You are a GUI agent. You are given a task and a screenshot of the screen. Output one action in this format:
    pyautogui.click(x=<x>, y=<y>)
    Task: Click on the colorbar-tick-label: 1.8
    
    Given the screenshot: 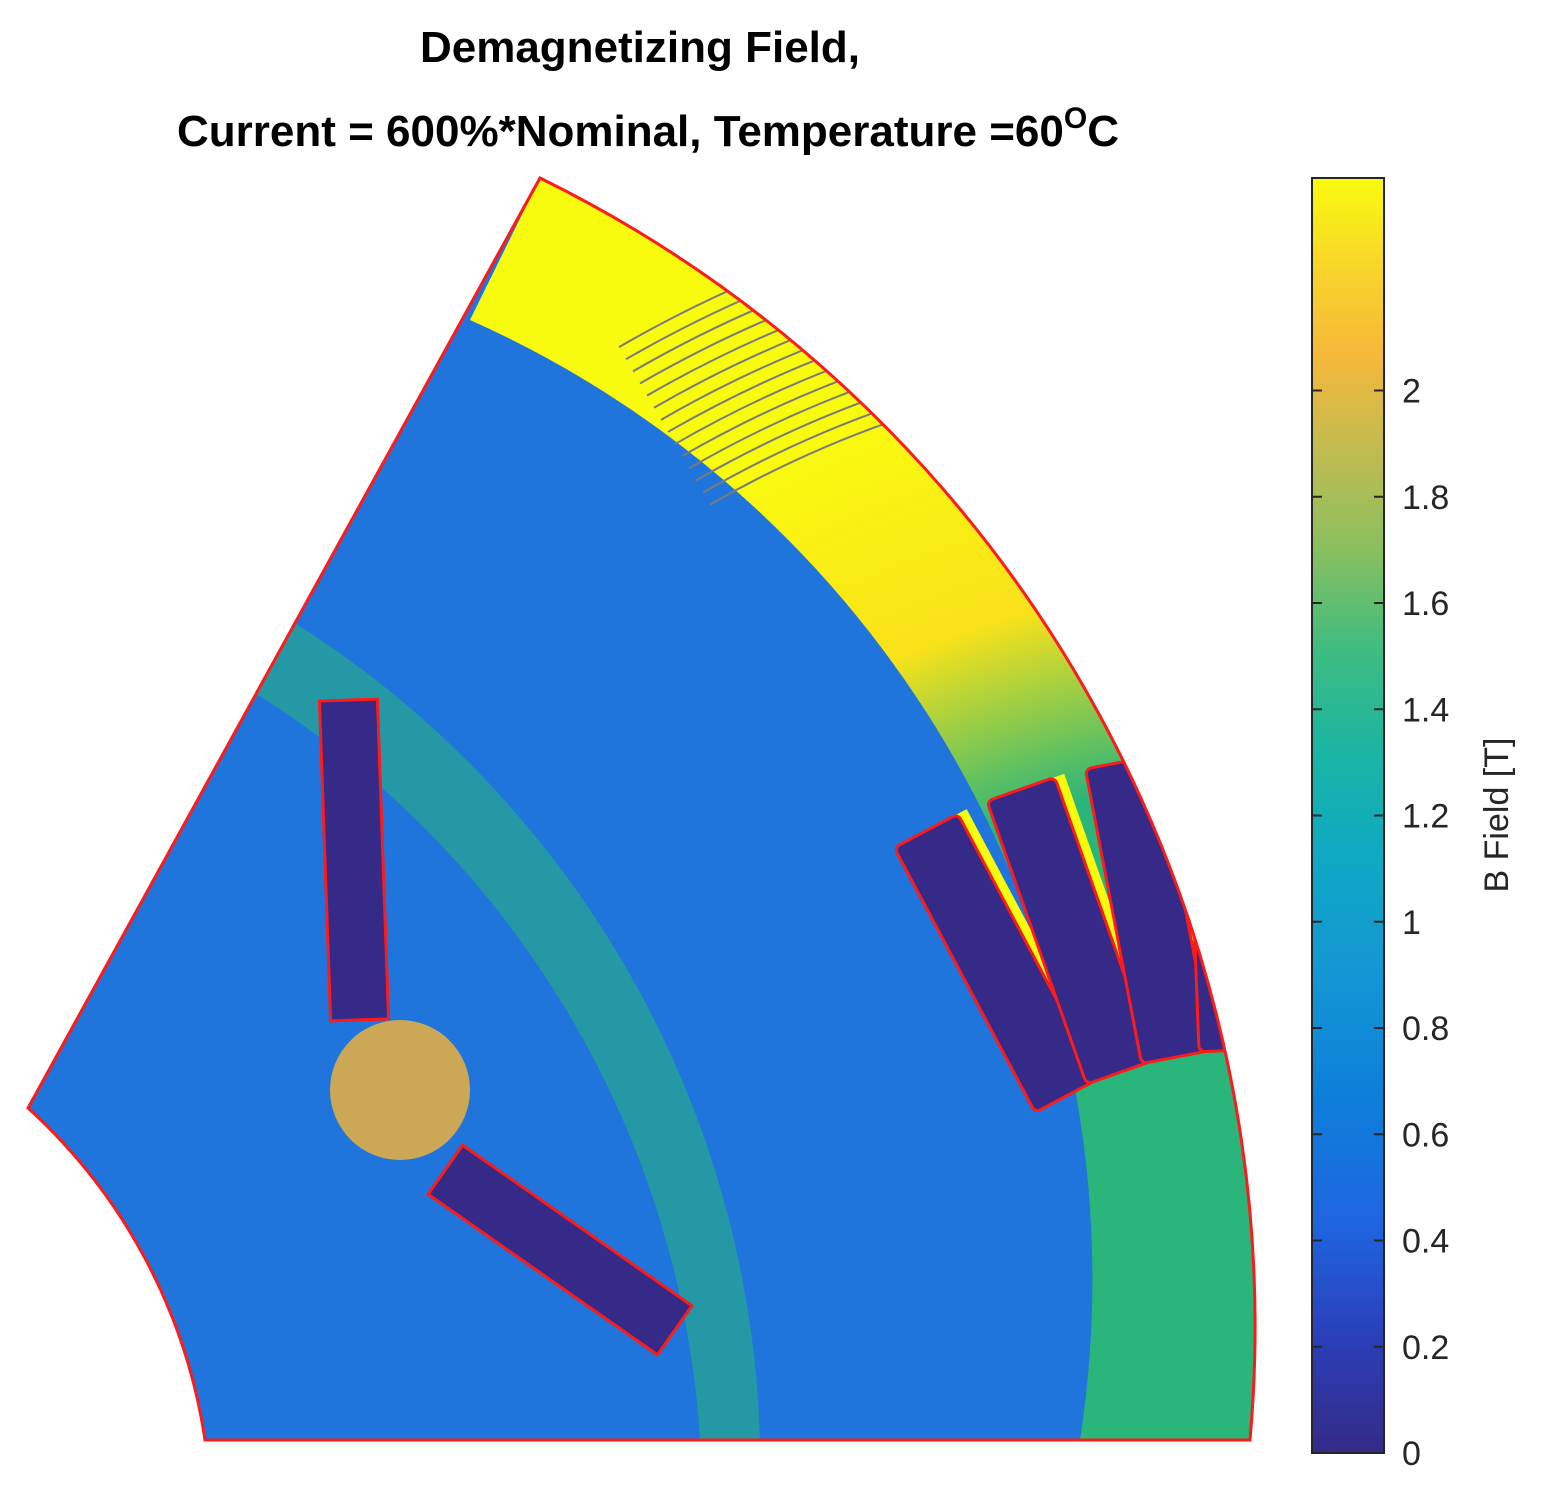 What is the action you would take?
    pyautogui.click(x=1425, y=498)
    